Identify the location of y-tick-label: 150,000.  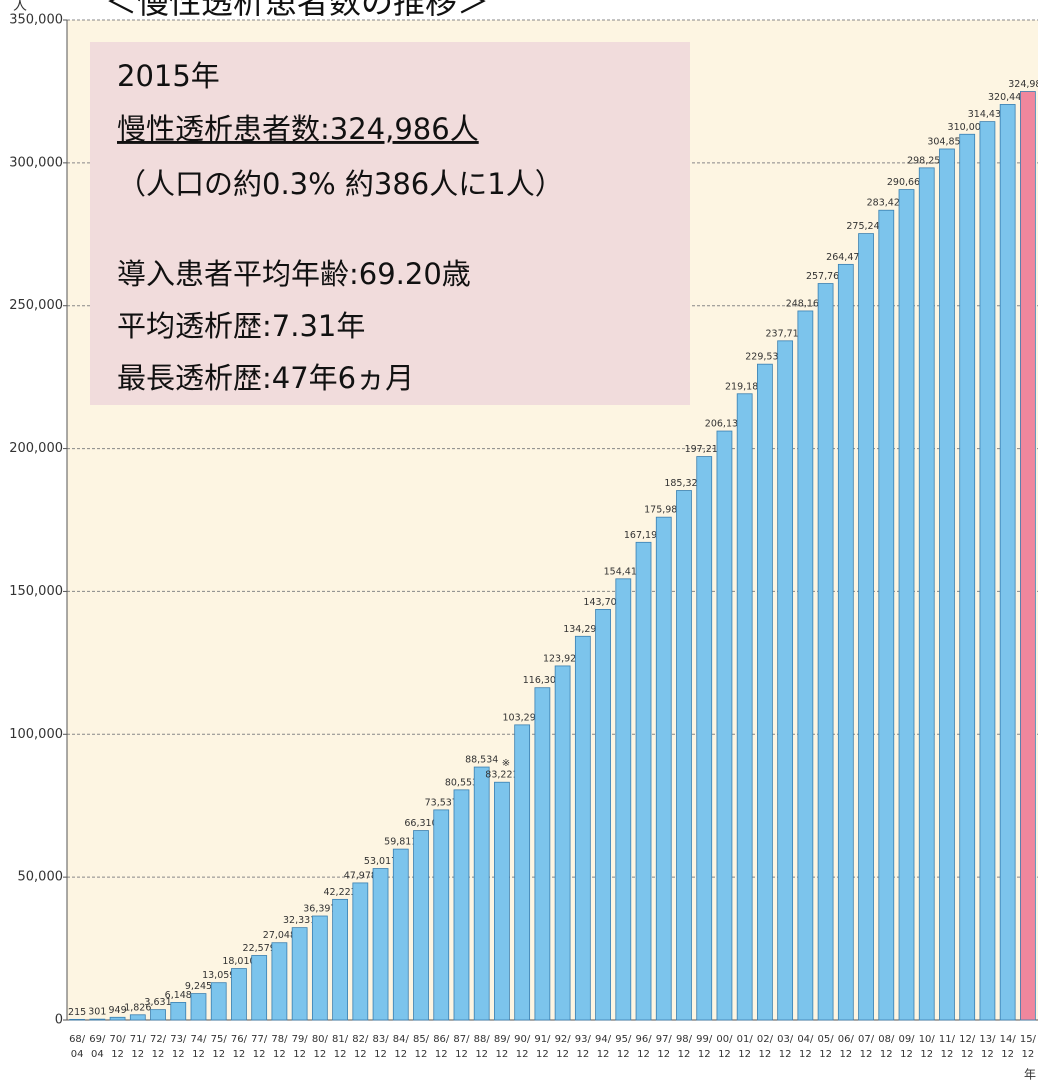
(36, 591).